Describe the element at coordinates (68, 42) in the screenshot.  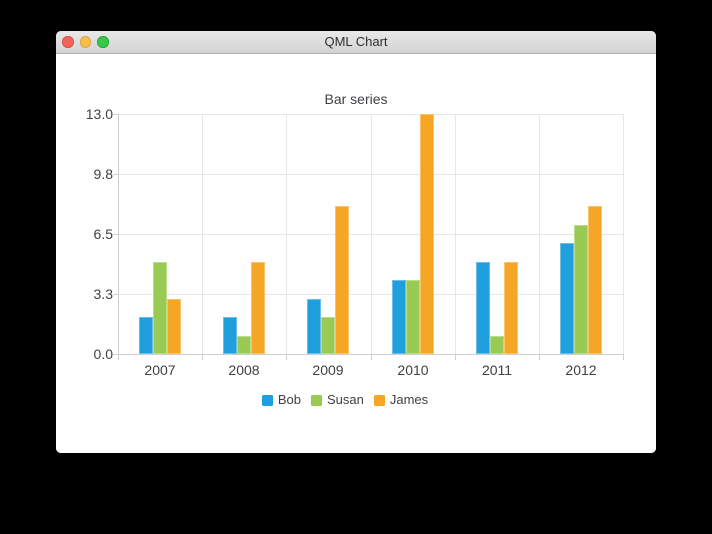
I see `close-button` at that location.